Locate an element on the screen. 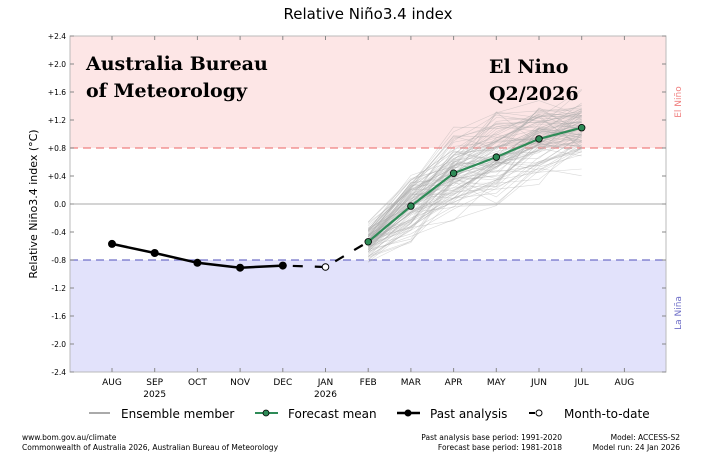 The height and width of the screenshot is (454, 701). org-annotation-line2: of Meteorology is located at coordinates (167, 91).